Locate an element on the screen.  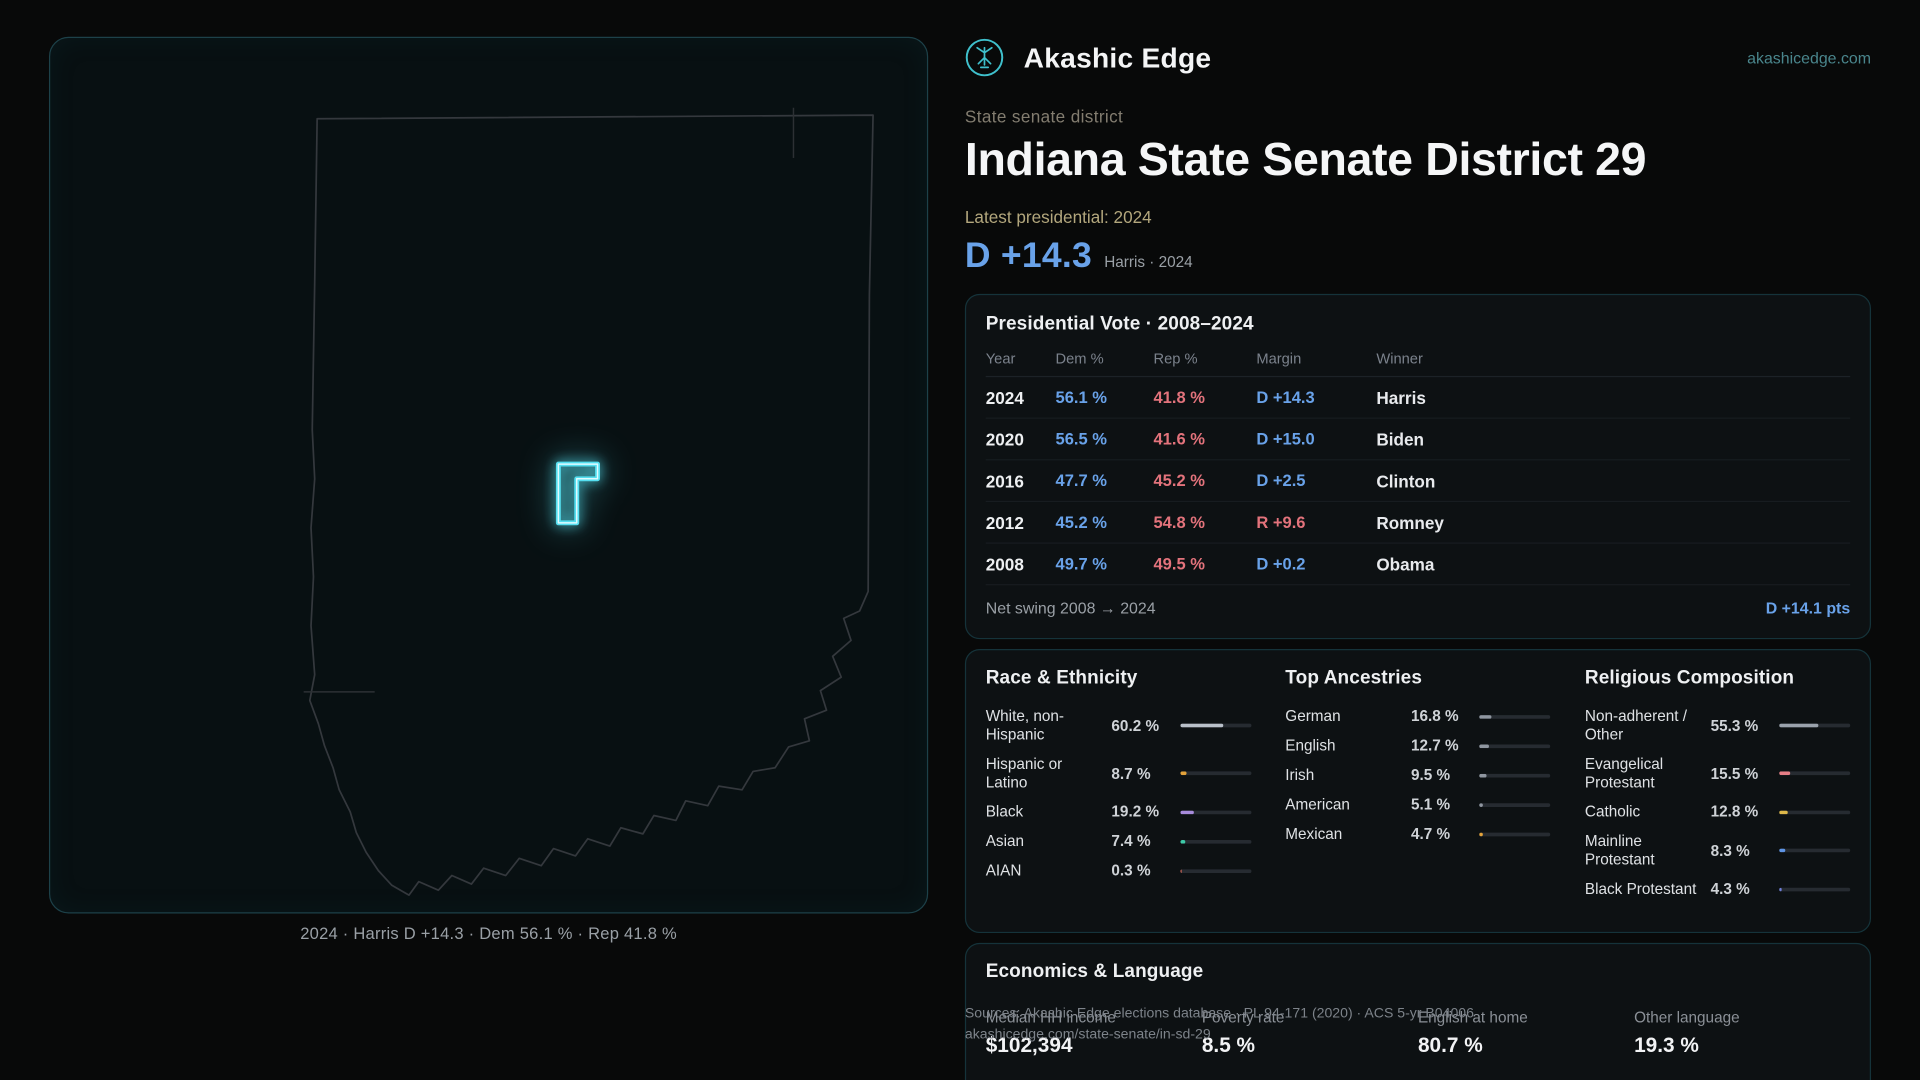
demo-label: American is located at coordinates (1317, 804).